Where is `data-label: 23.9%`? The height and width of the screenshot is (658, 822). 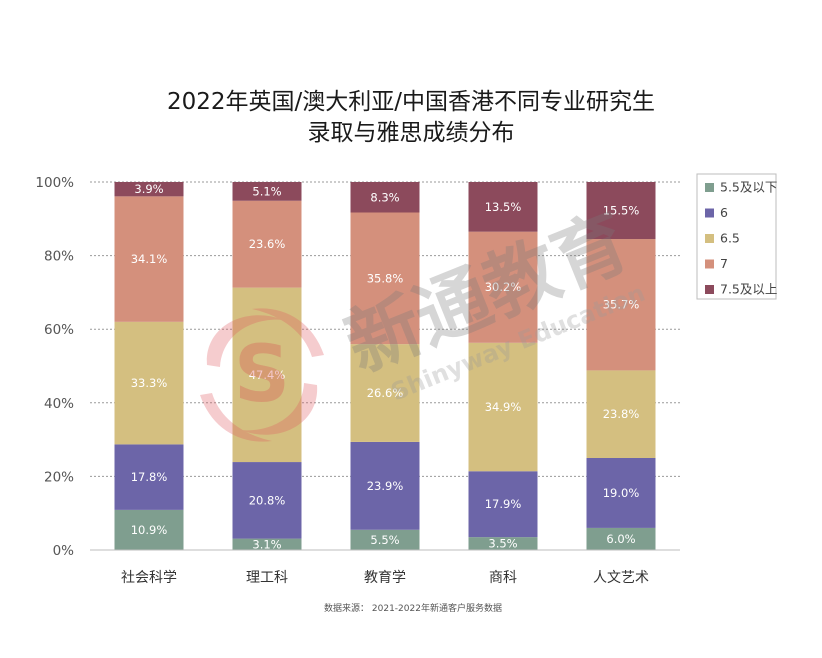 data-label: 23.9% is located at coordinates (385, 486).